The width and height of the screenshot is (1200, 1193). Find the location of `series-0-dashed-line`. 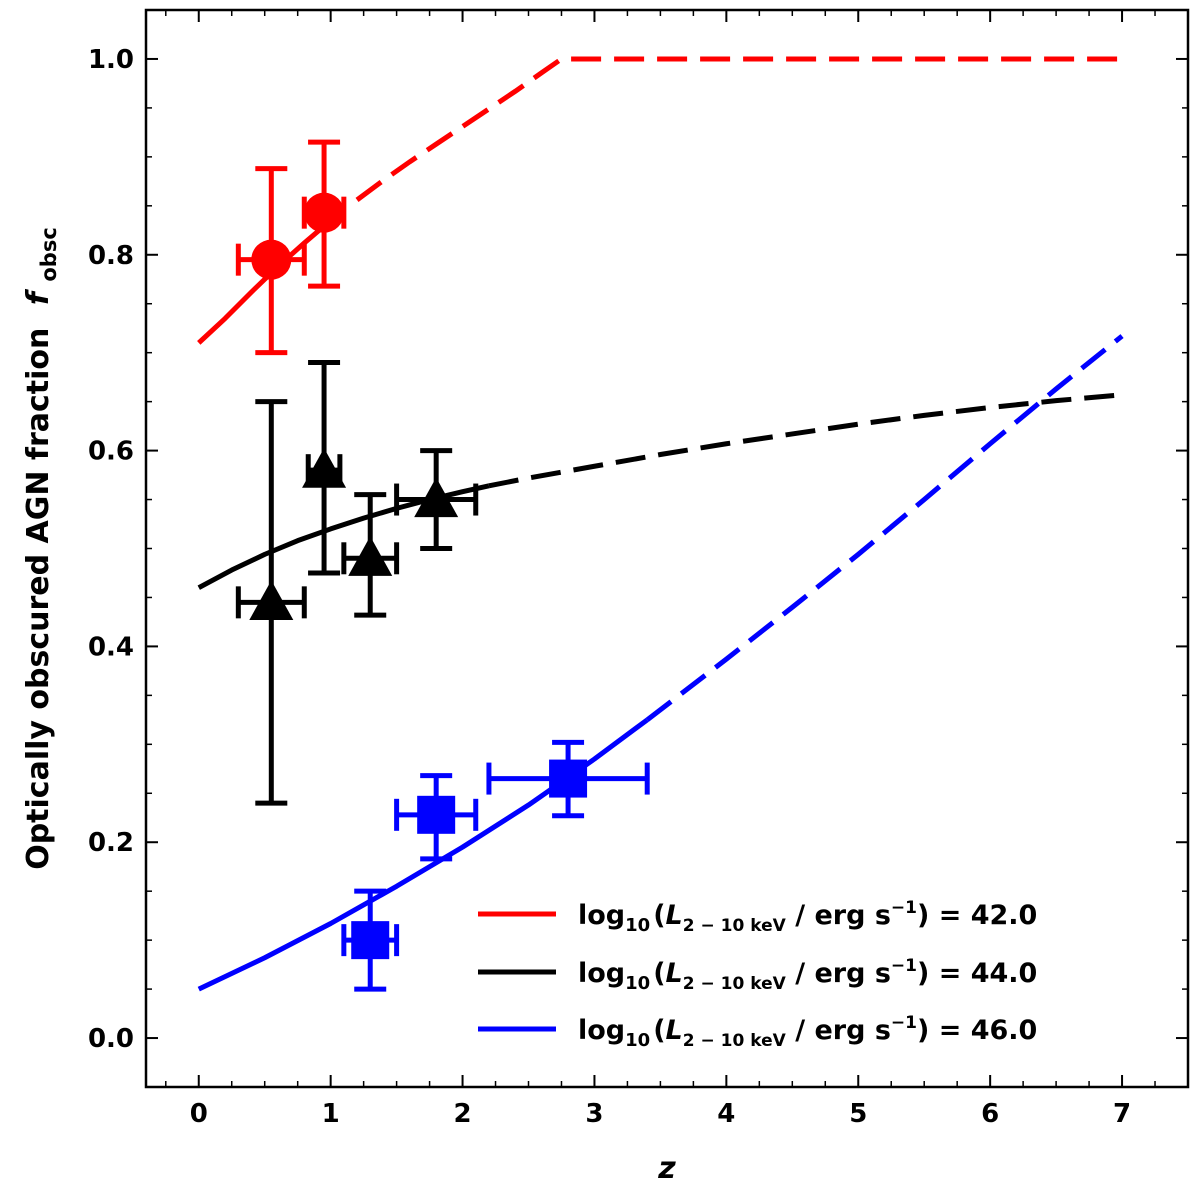

series-0-dashed-line is located at coordinates (739, 129).